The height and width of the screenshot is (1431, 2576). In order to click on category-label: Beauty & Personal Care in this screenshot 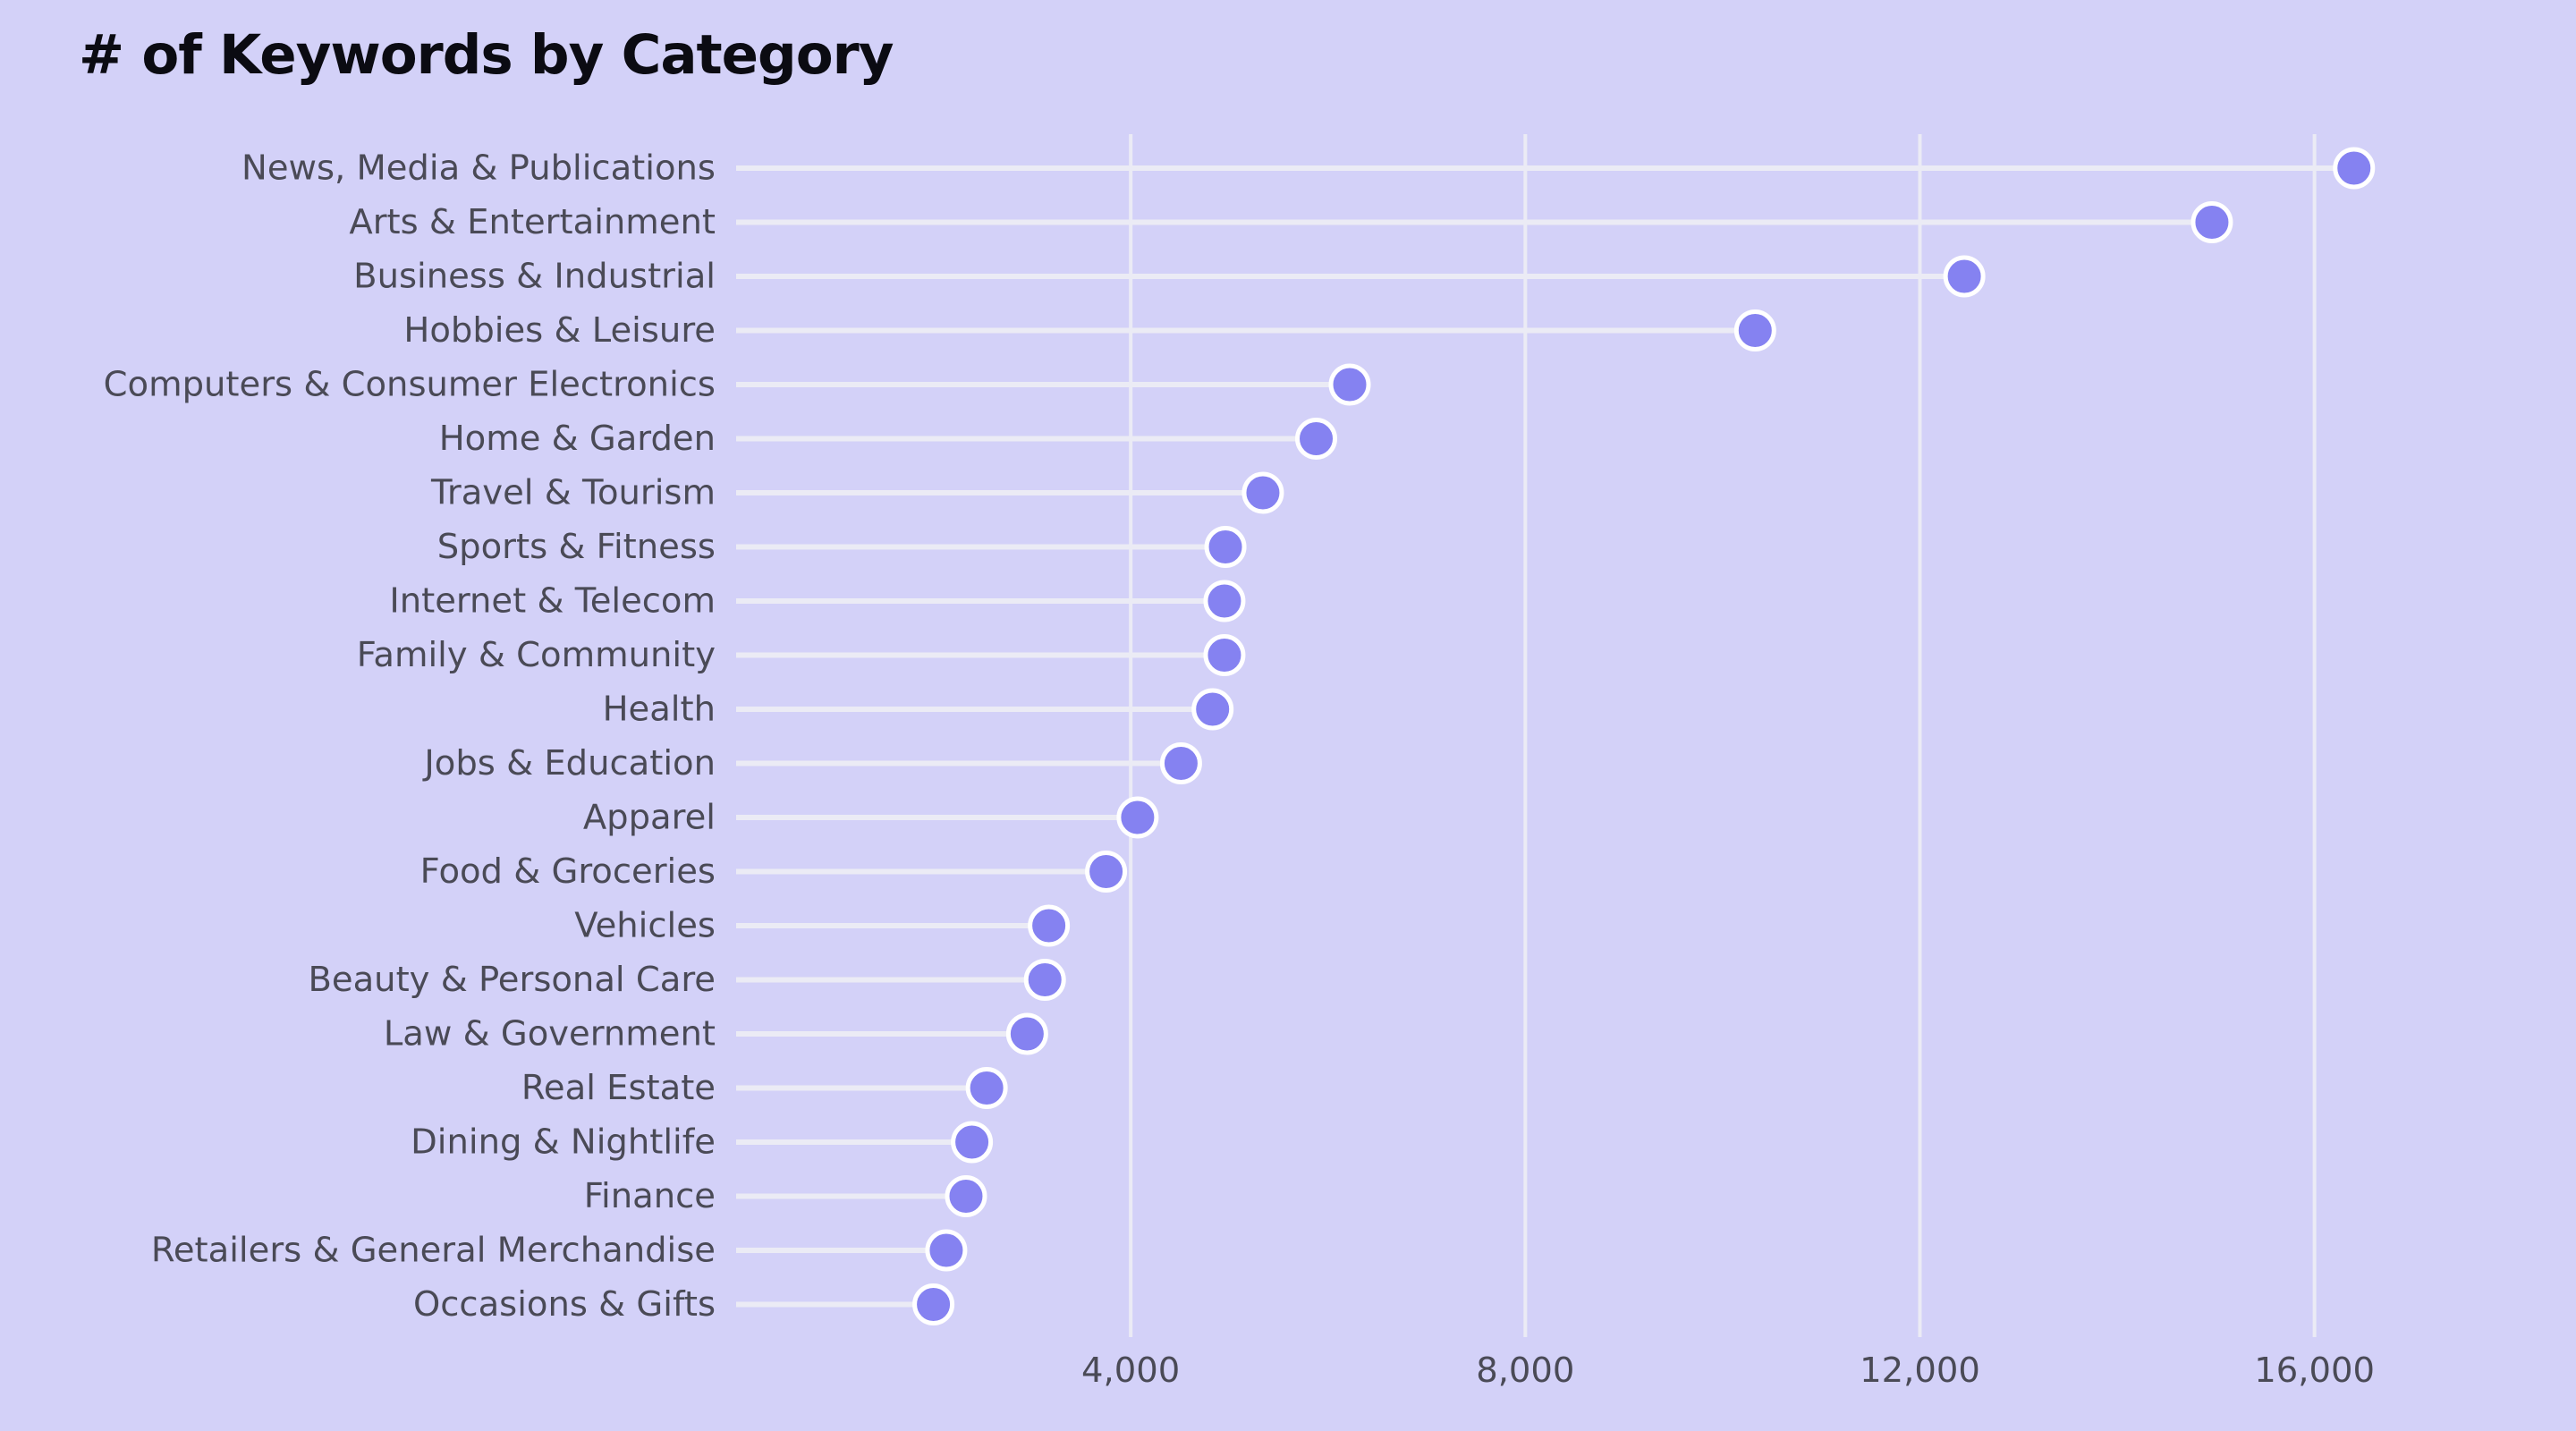, I will do `click(512, 980)`.